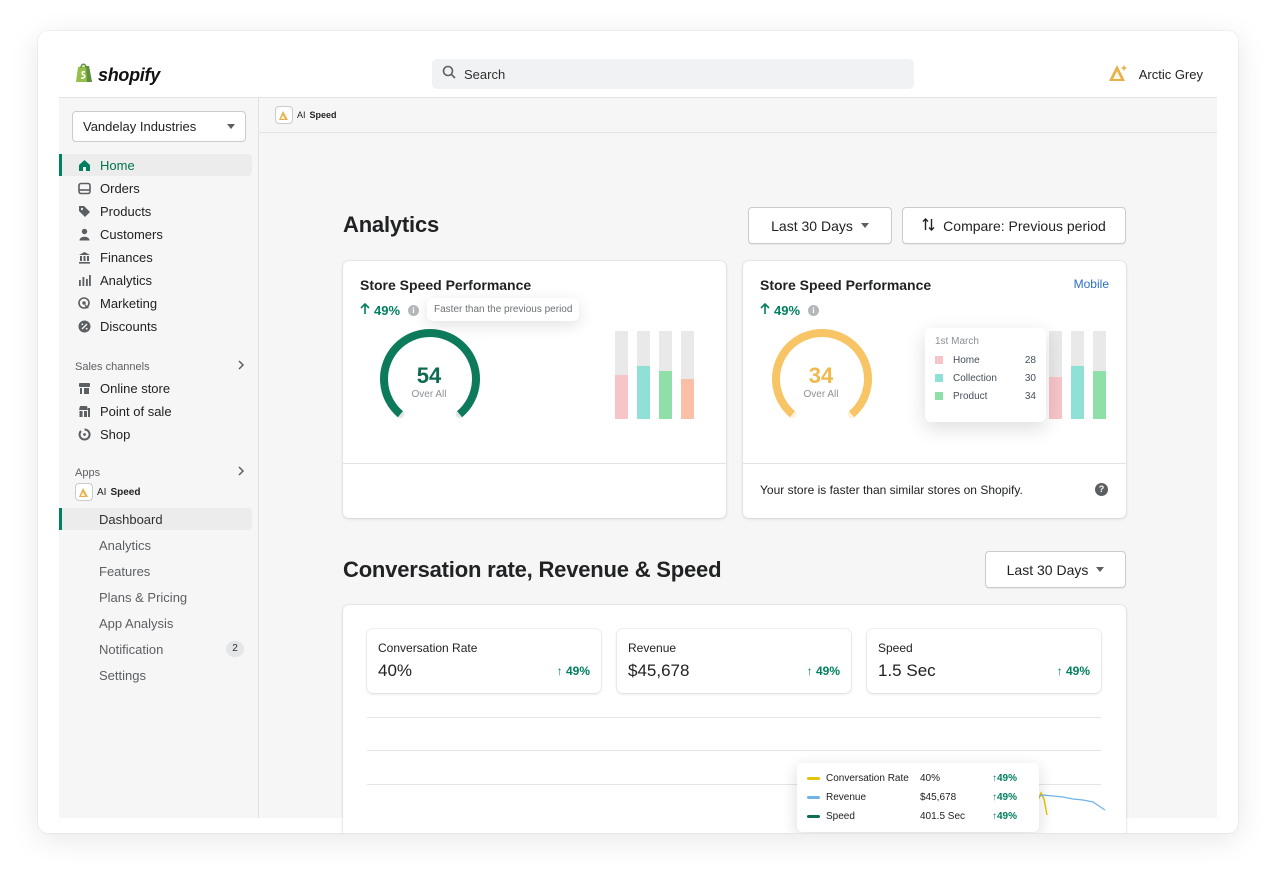  What do you see at coordinates (484, 661) in the screenshot?
I see `metric-conversation-rate: Conversation Rate 40% ↑ 49%` at bounding box center [484, 661].